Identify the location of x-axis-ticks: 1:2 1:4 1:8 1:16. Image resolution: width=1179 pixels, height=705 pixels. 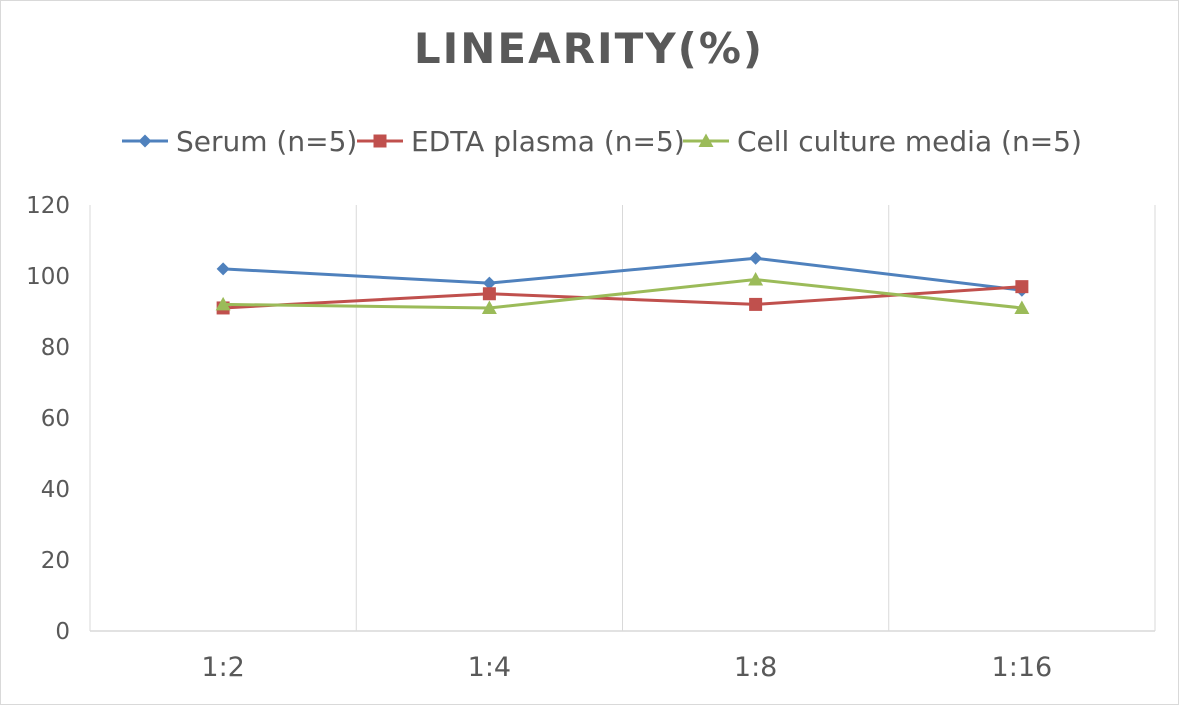
(626, 667).